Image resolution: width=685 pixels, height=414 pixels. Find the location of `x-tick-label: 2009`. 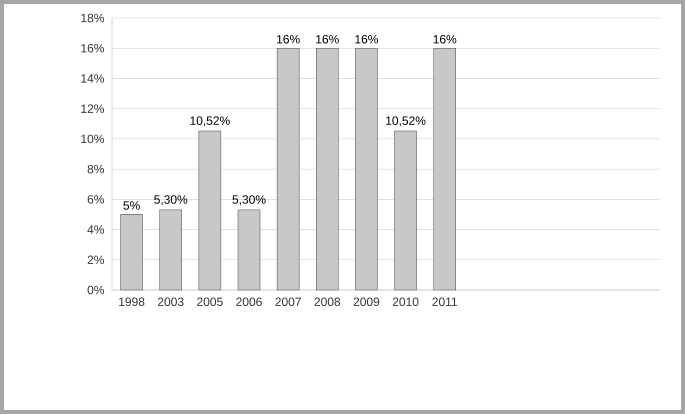

x-tick-label: 2009 is located at coordinates (367, 302).